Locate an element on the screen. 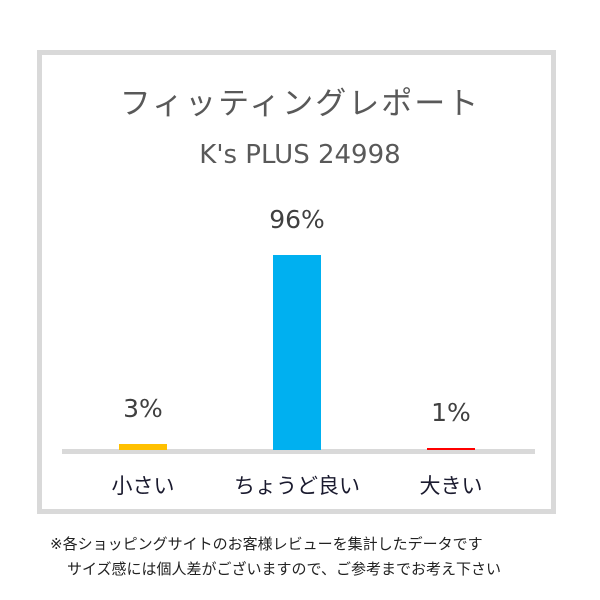 The width and height of the screenshot is (600, 600). category-label: 大きい is located at coordinates (451, 486).